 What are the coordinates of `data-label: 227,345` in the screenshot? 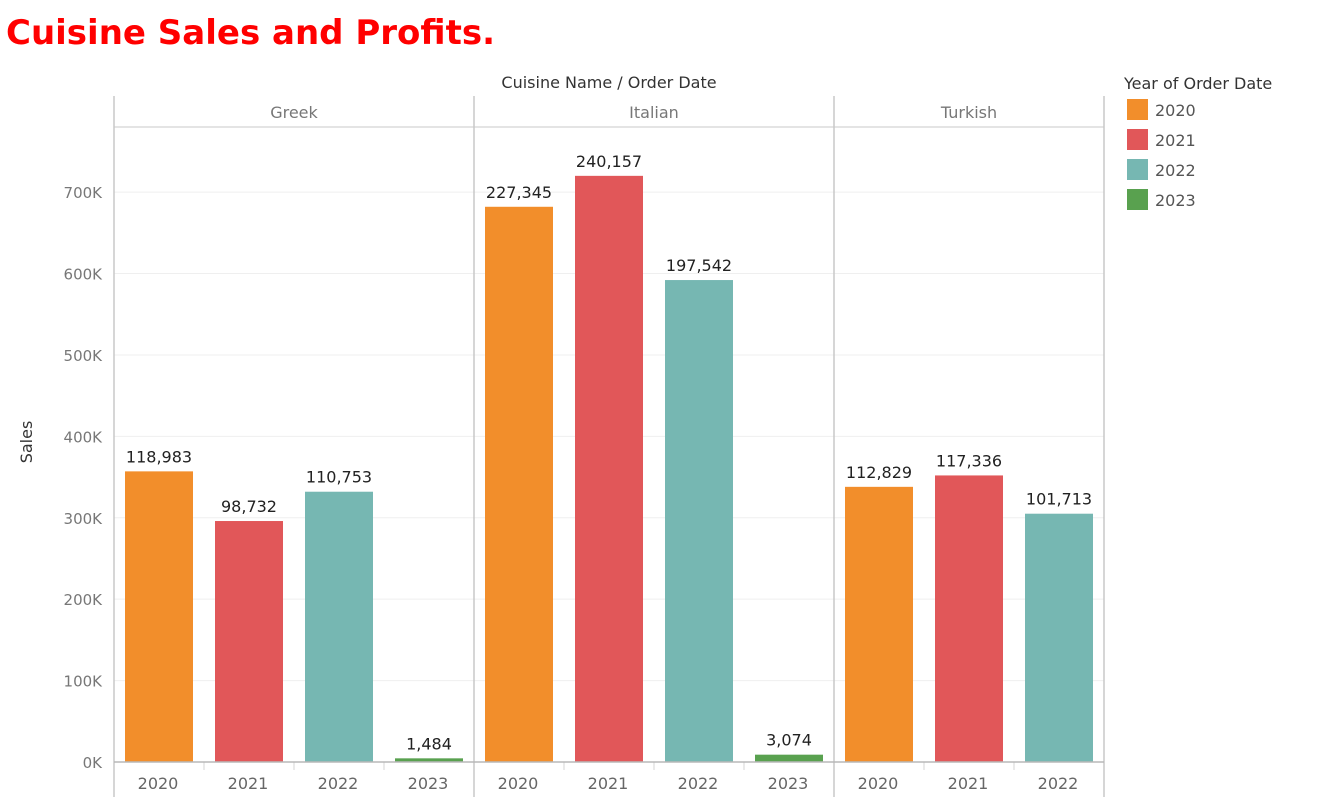 It's located at (519, 192).